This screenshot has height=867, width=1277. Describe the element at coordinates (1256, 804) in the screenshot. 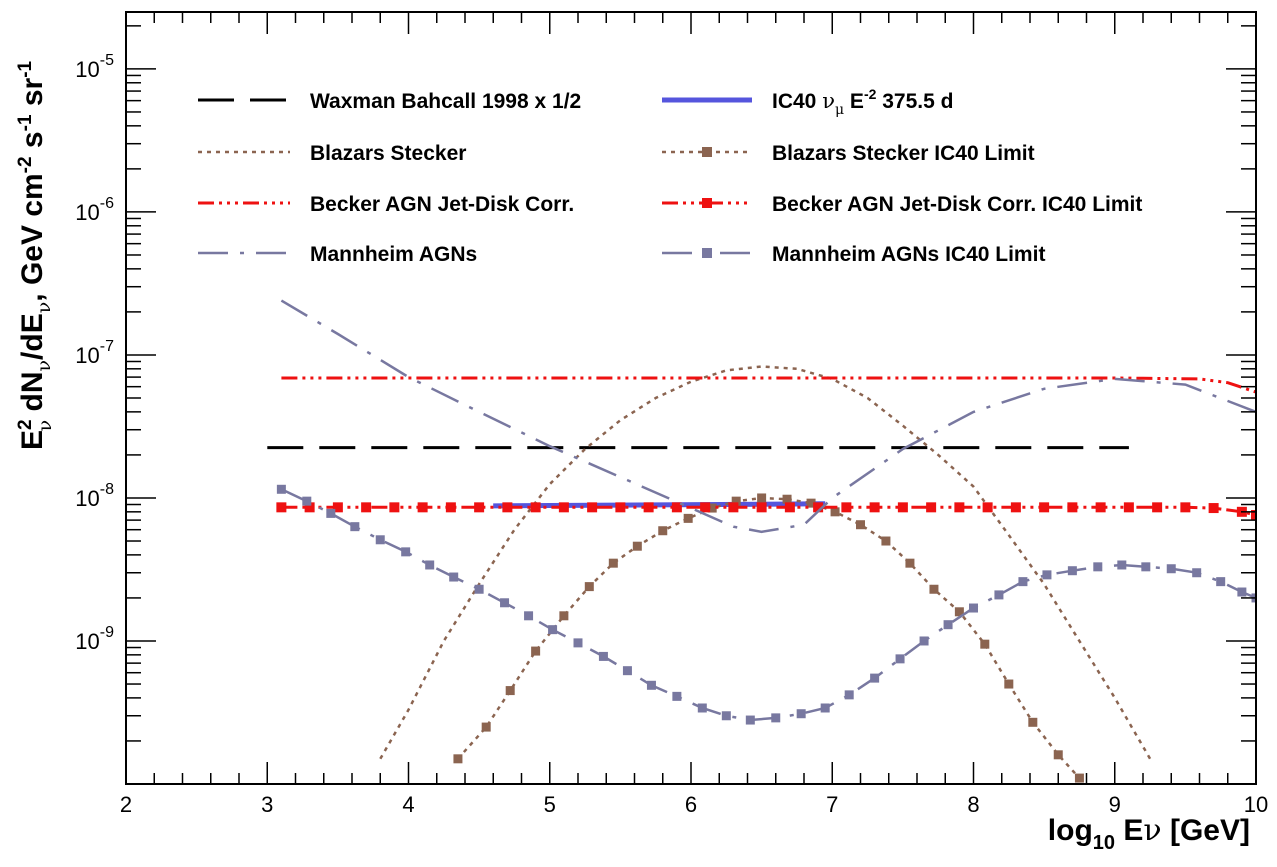

I see `x-tick-label: 10` at that location.